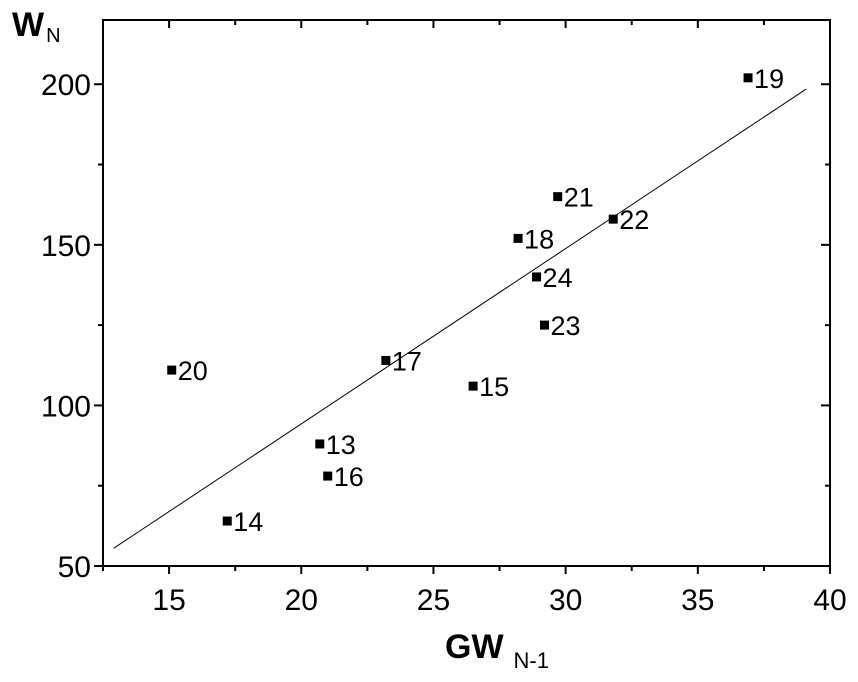 The height and width of the screenshot is (682, 858). What do you see at coordinates (634, 220) in the screenshot?
I see `data-point-label: 22` at bounding box center [634, 220].